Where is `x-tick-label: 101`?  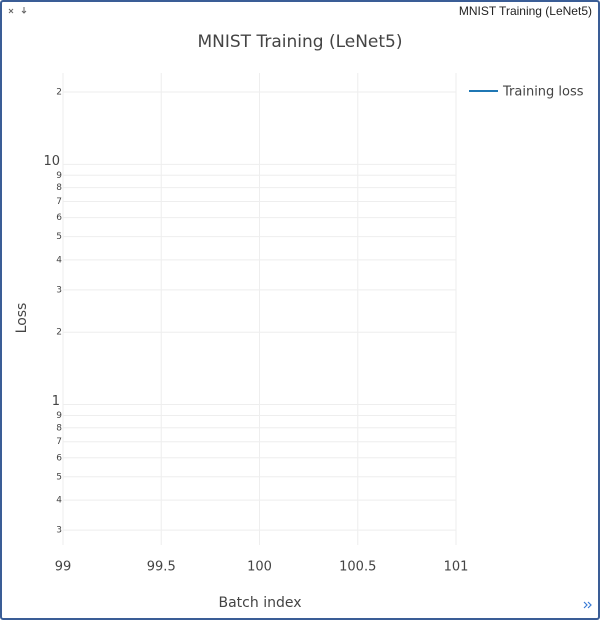 x-tick-label: 101 is located at coordinates (456, 567).